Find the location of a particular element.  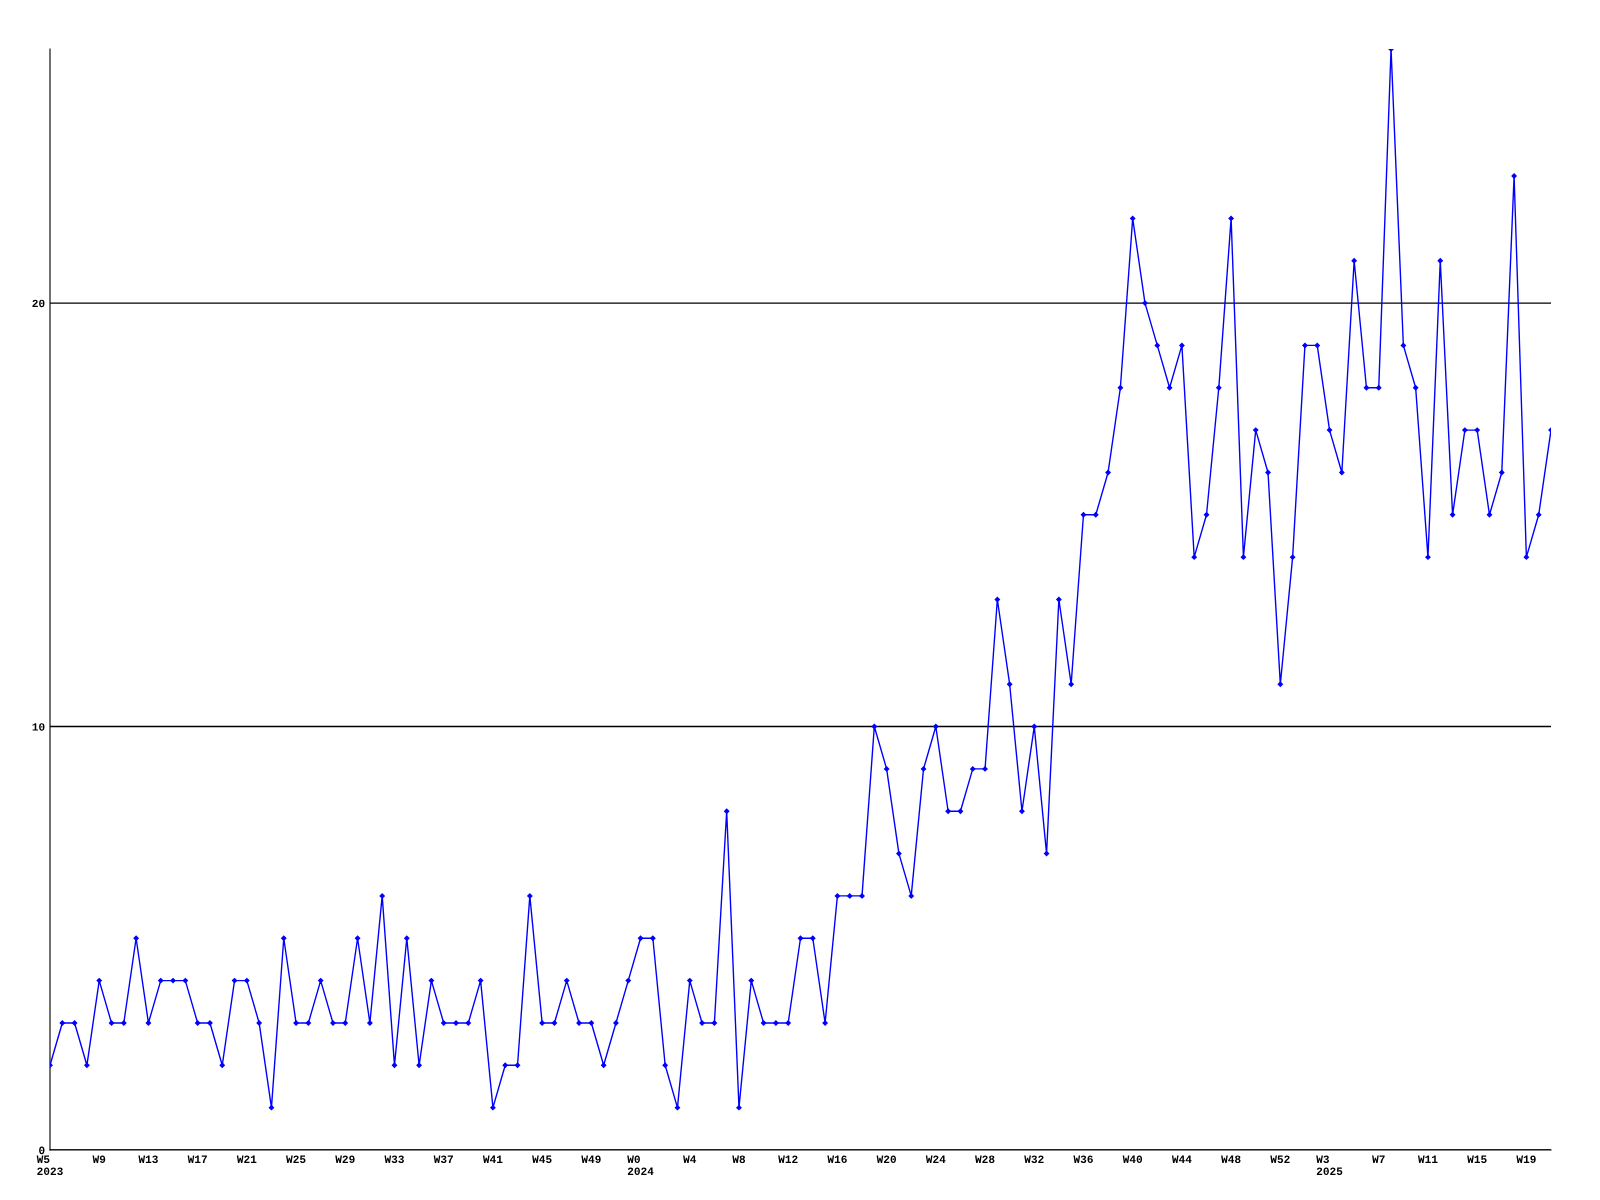

x-tick-label: W15 is located at coordinates (1477, 1159).